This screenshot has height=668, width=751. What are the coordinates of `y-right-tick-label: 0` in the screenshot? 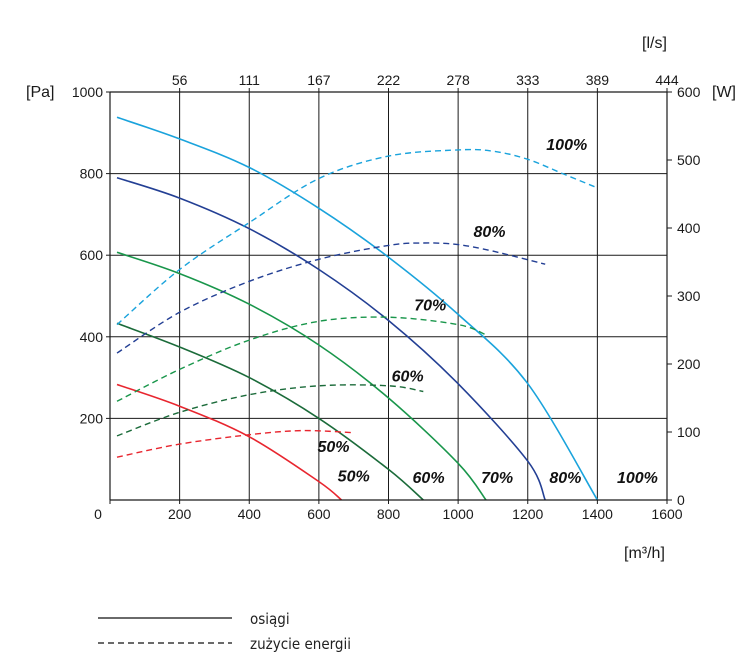 It's located at (681, 500).